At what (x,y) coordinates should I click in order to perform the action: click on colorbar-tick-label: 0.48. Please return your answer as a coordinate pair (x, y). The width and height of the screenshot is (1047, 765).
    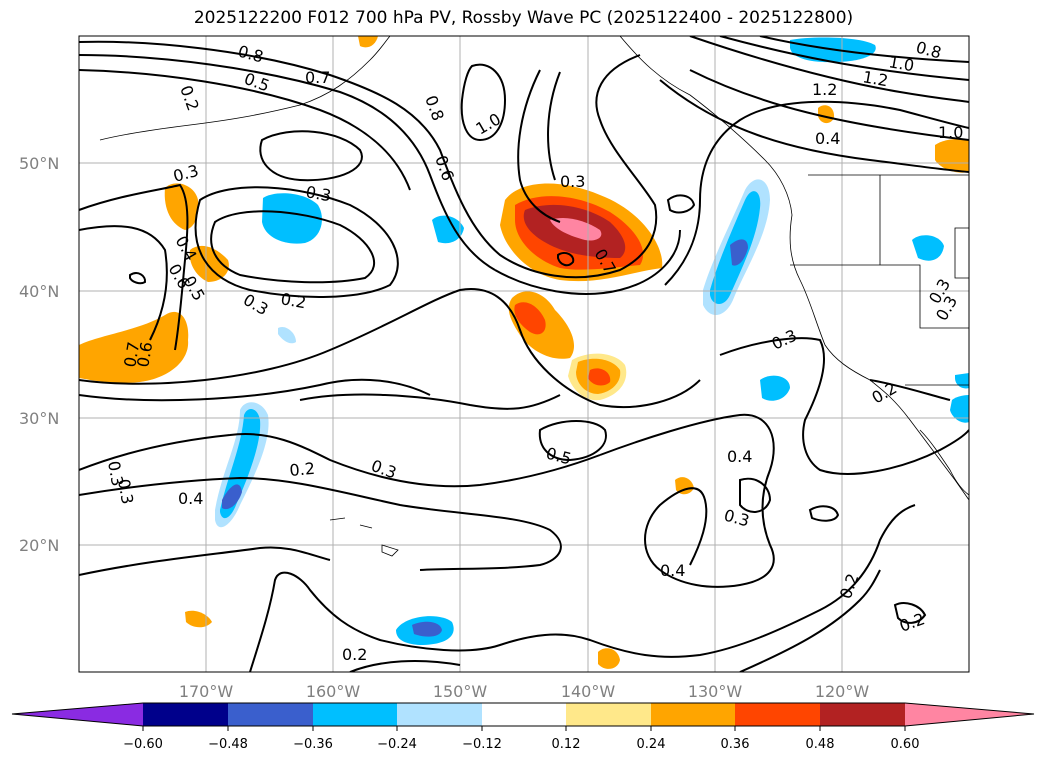
    Looking at the image, I should click on (820, 744).